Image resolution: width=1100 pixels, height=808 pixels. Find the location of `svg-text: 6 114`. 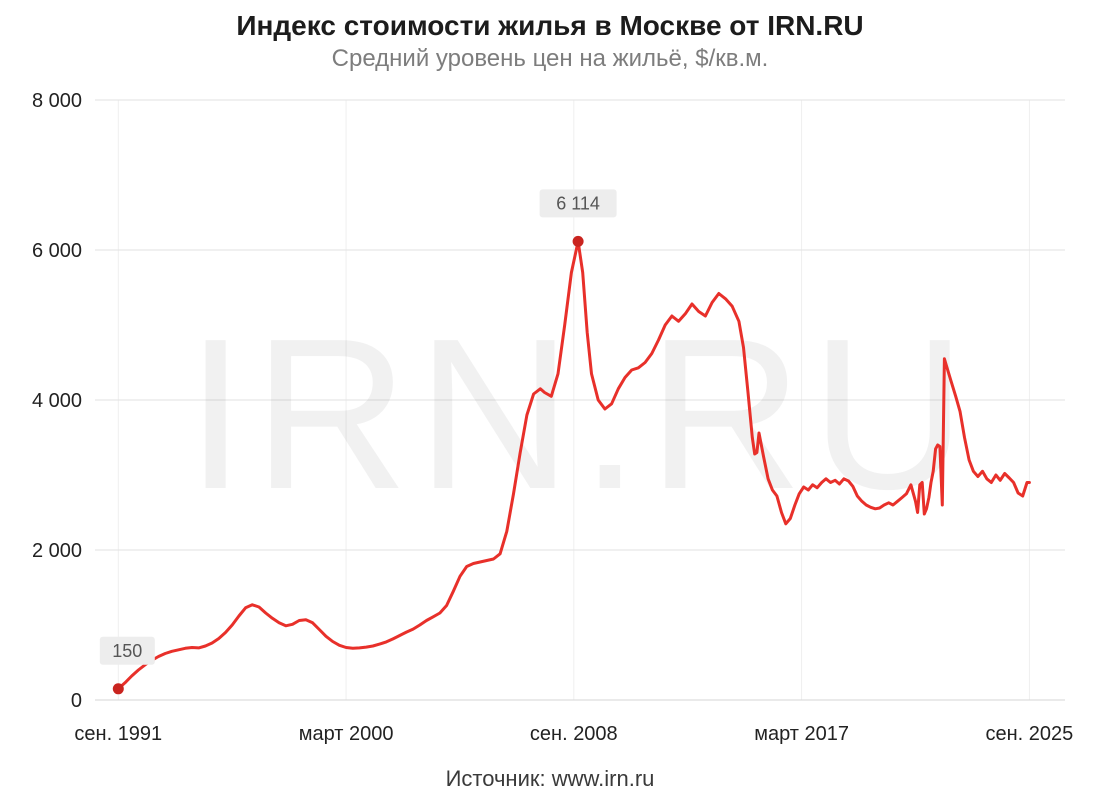

svg-text: 6 114 is located at coordinates (578, 203).